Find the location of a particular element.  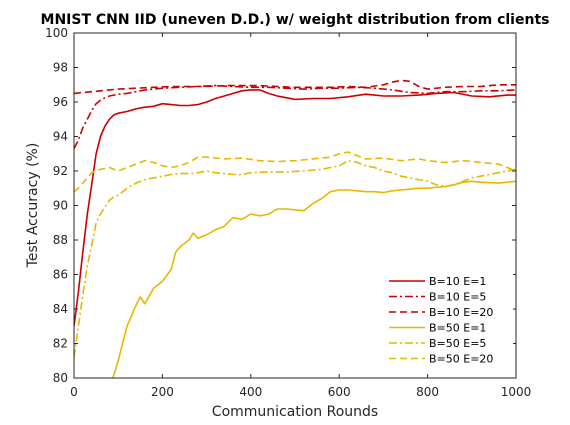

y-tick-label: 96 is located at coordinates (60, 102).